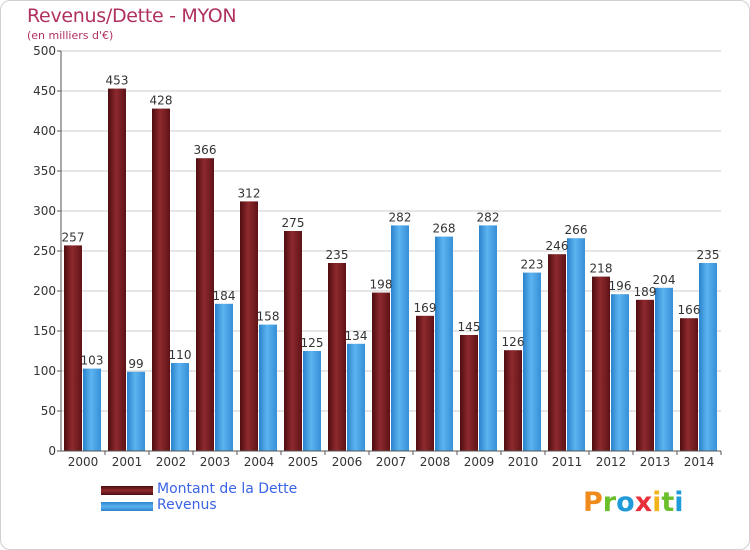  I want to click on chart-subtitle: (en milliers d'€), so click(70, 35).